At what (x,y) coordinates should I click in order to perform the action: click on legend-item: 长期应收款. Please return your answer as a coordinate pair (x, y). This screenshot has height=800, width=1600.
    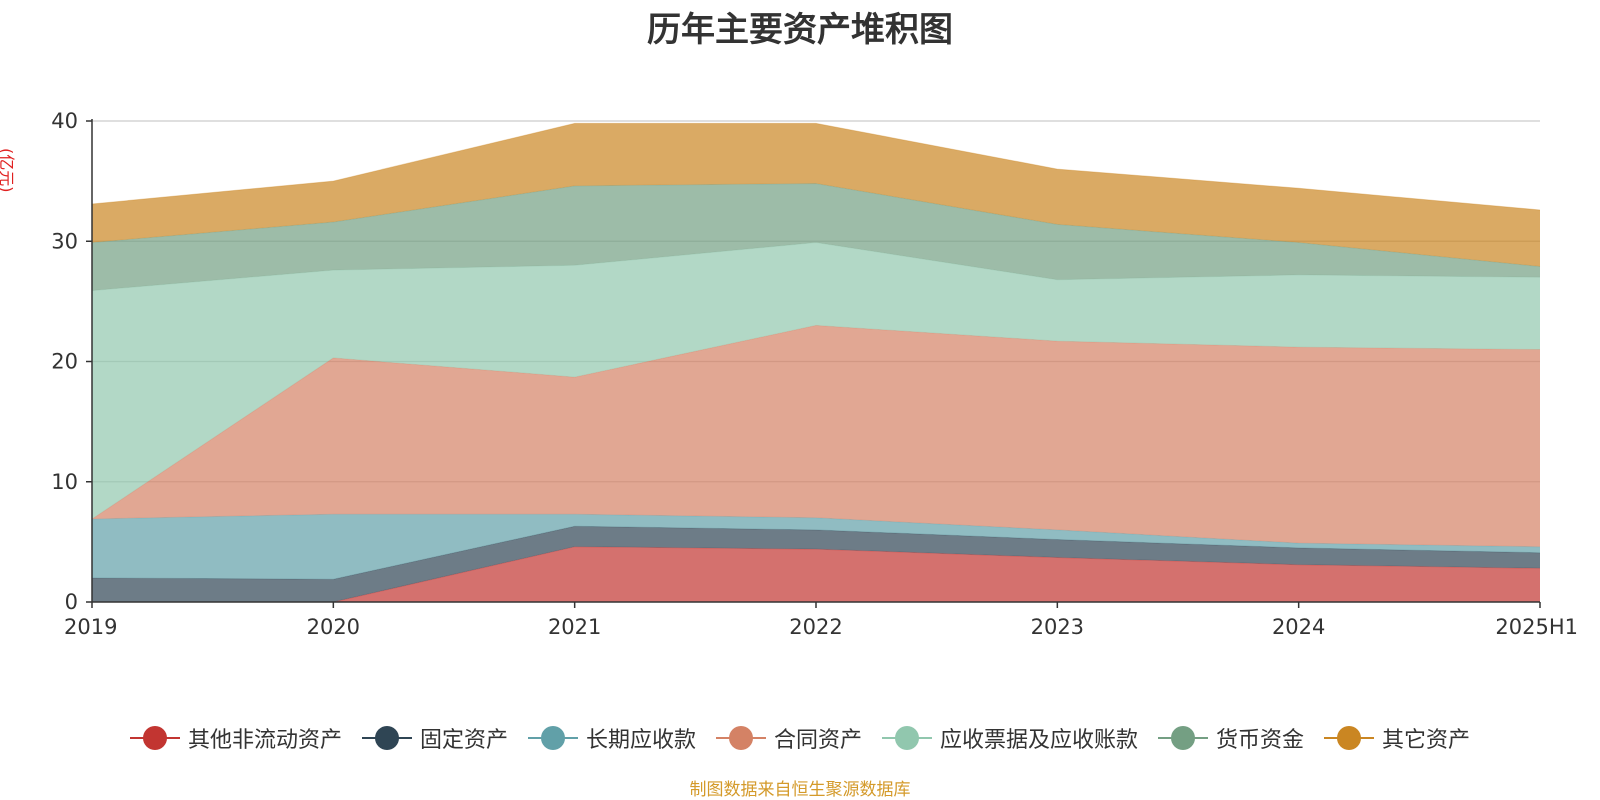
    Looking at the image, I should click on (611, 738).